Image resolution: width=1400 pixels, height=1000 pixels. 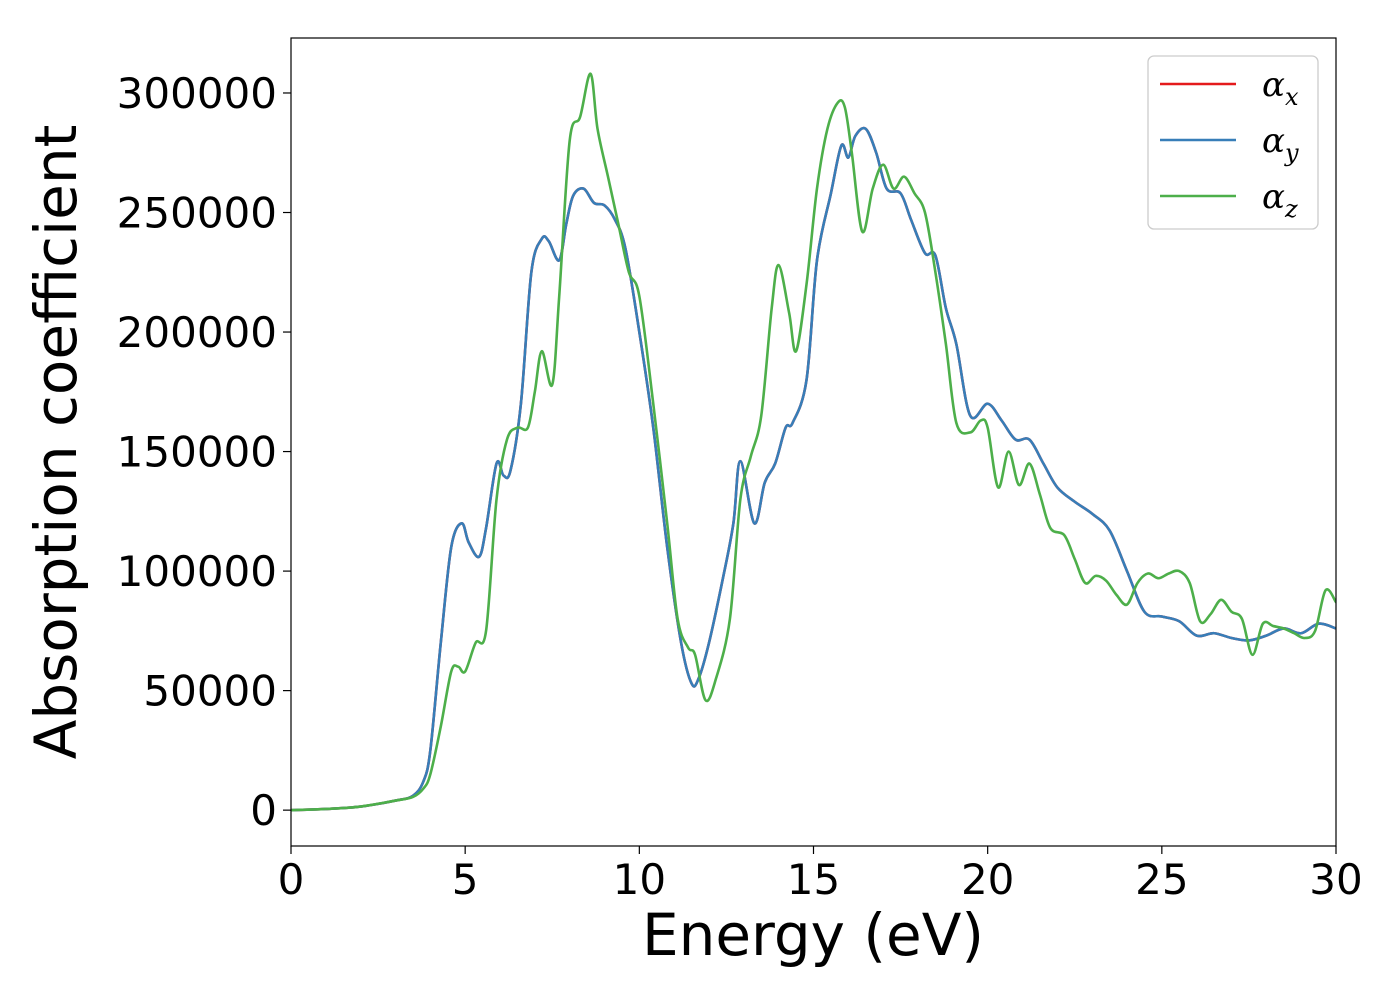 I want to click on x-tick-label: 10, so click(x=639, y=879).